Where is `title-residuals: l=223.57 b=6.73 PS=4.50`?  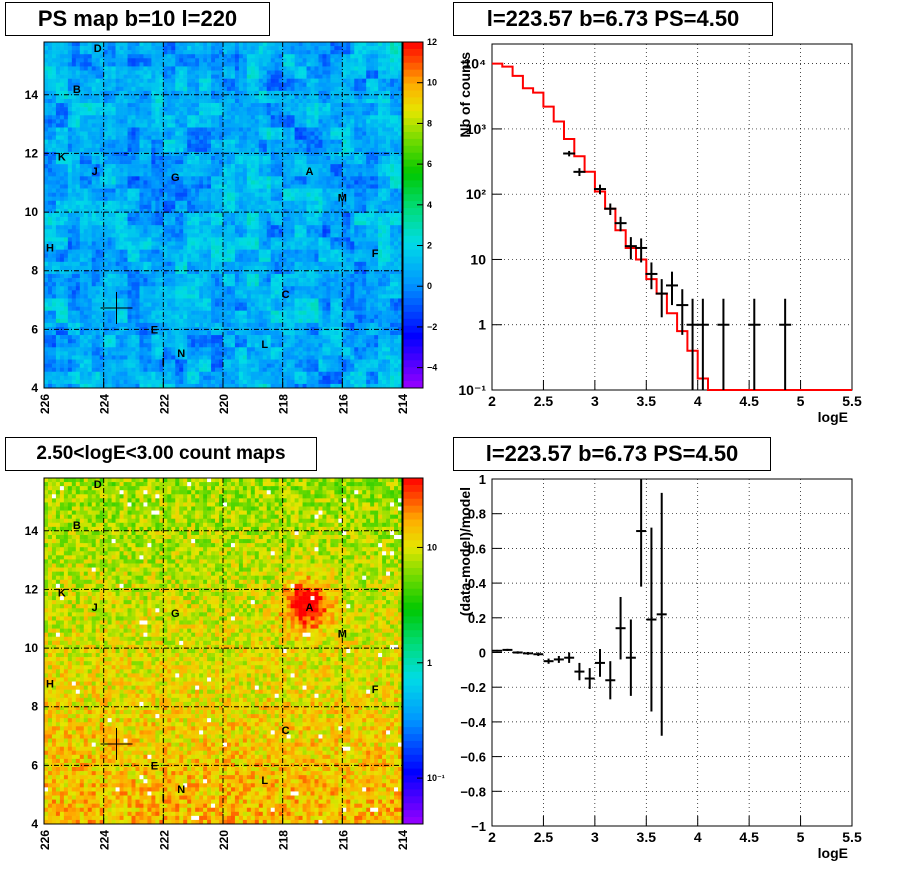 title-residuals: l=223.57 b=6.73 PS=4.50 is located at coordinates (612, 454).